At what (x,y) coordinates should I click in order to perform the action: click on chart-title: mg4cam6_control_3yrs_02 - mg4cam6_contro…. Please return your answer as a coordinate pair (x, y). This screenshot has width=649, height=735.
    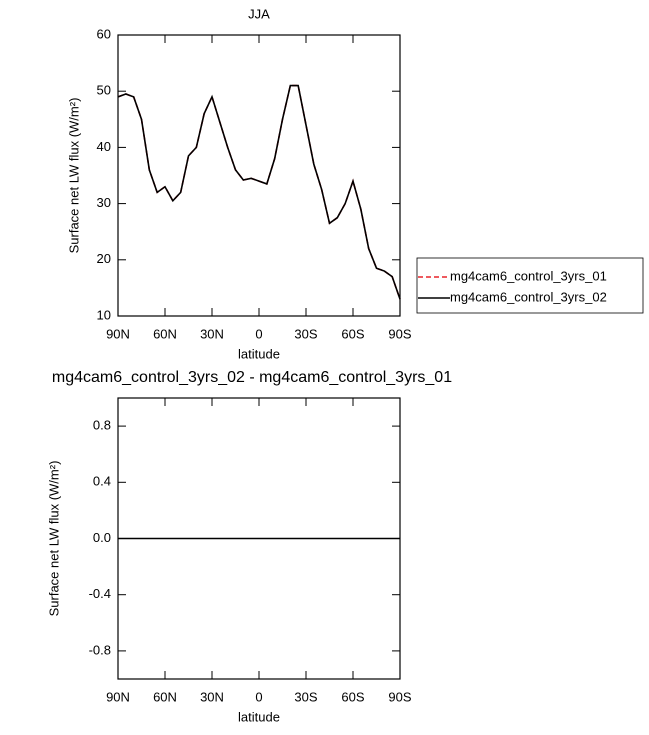
    Looking at the image, I should click on (252, 377).